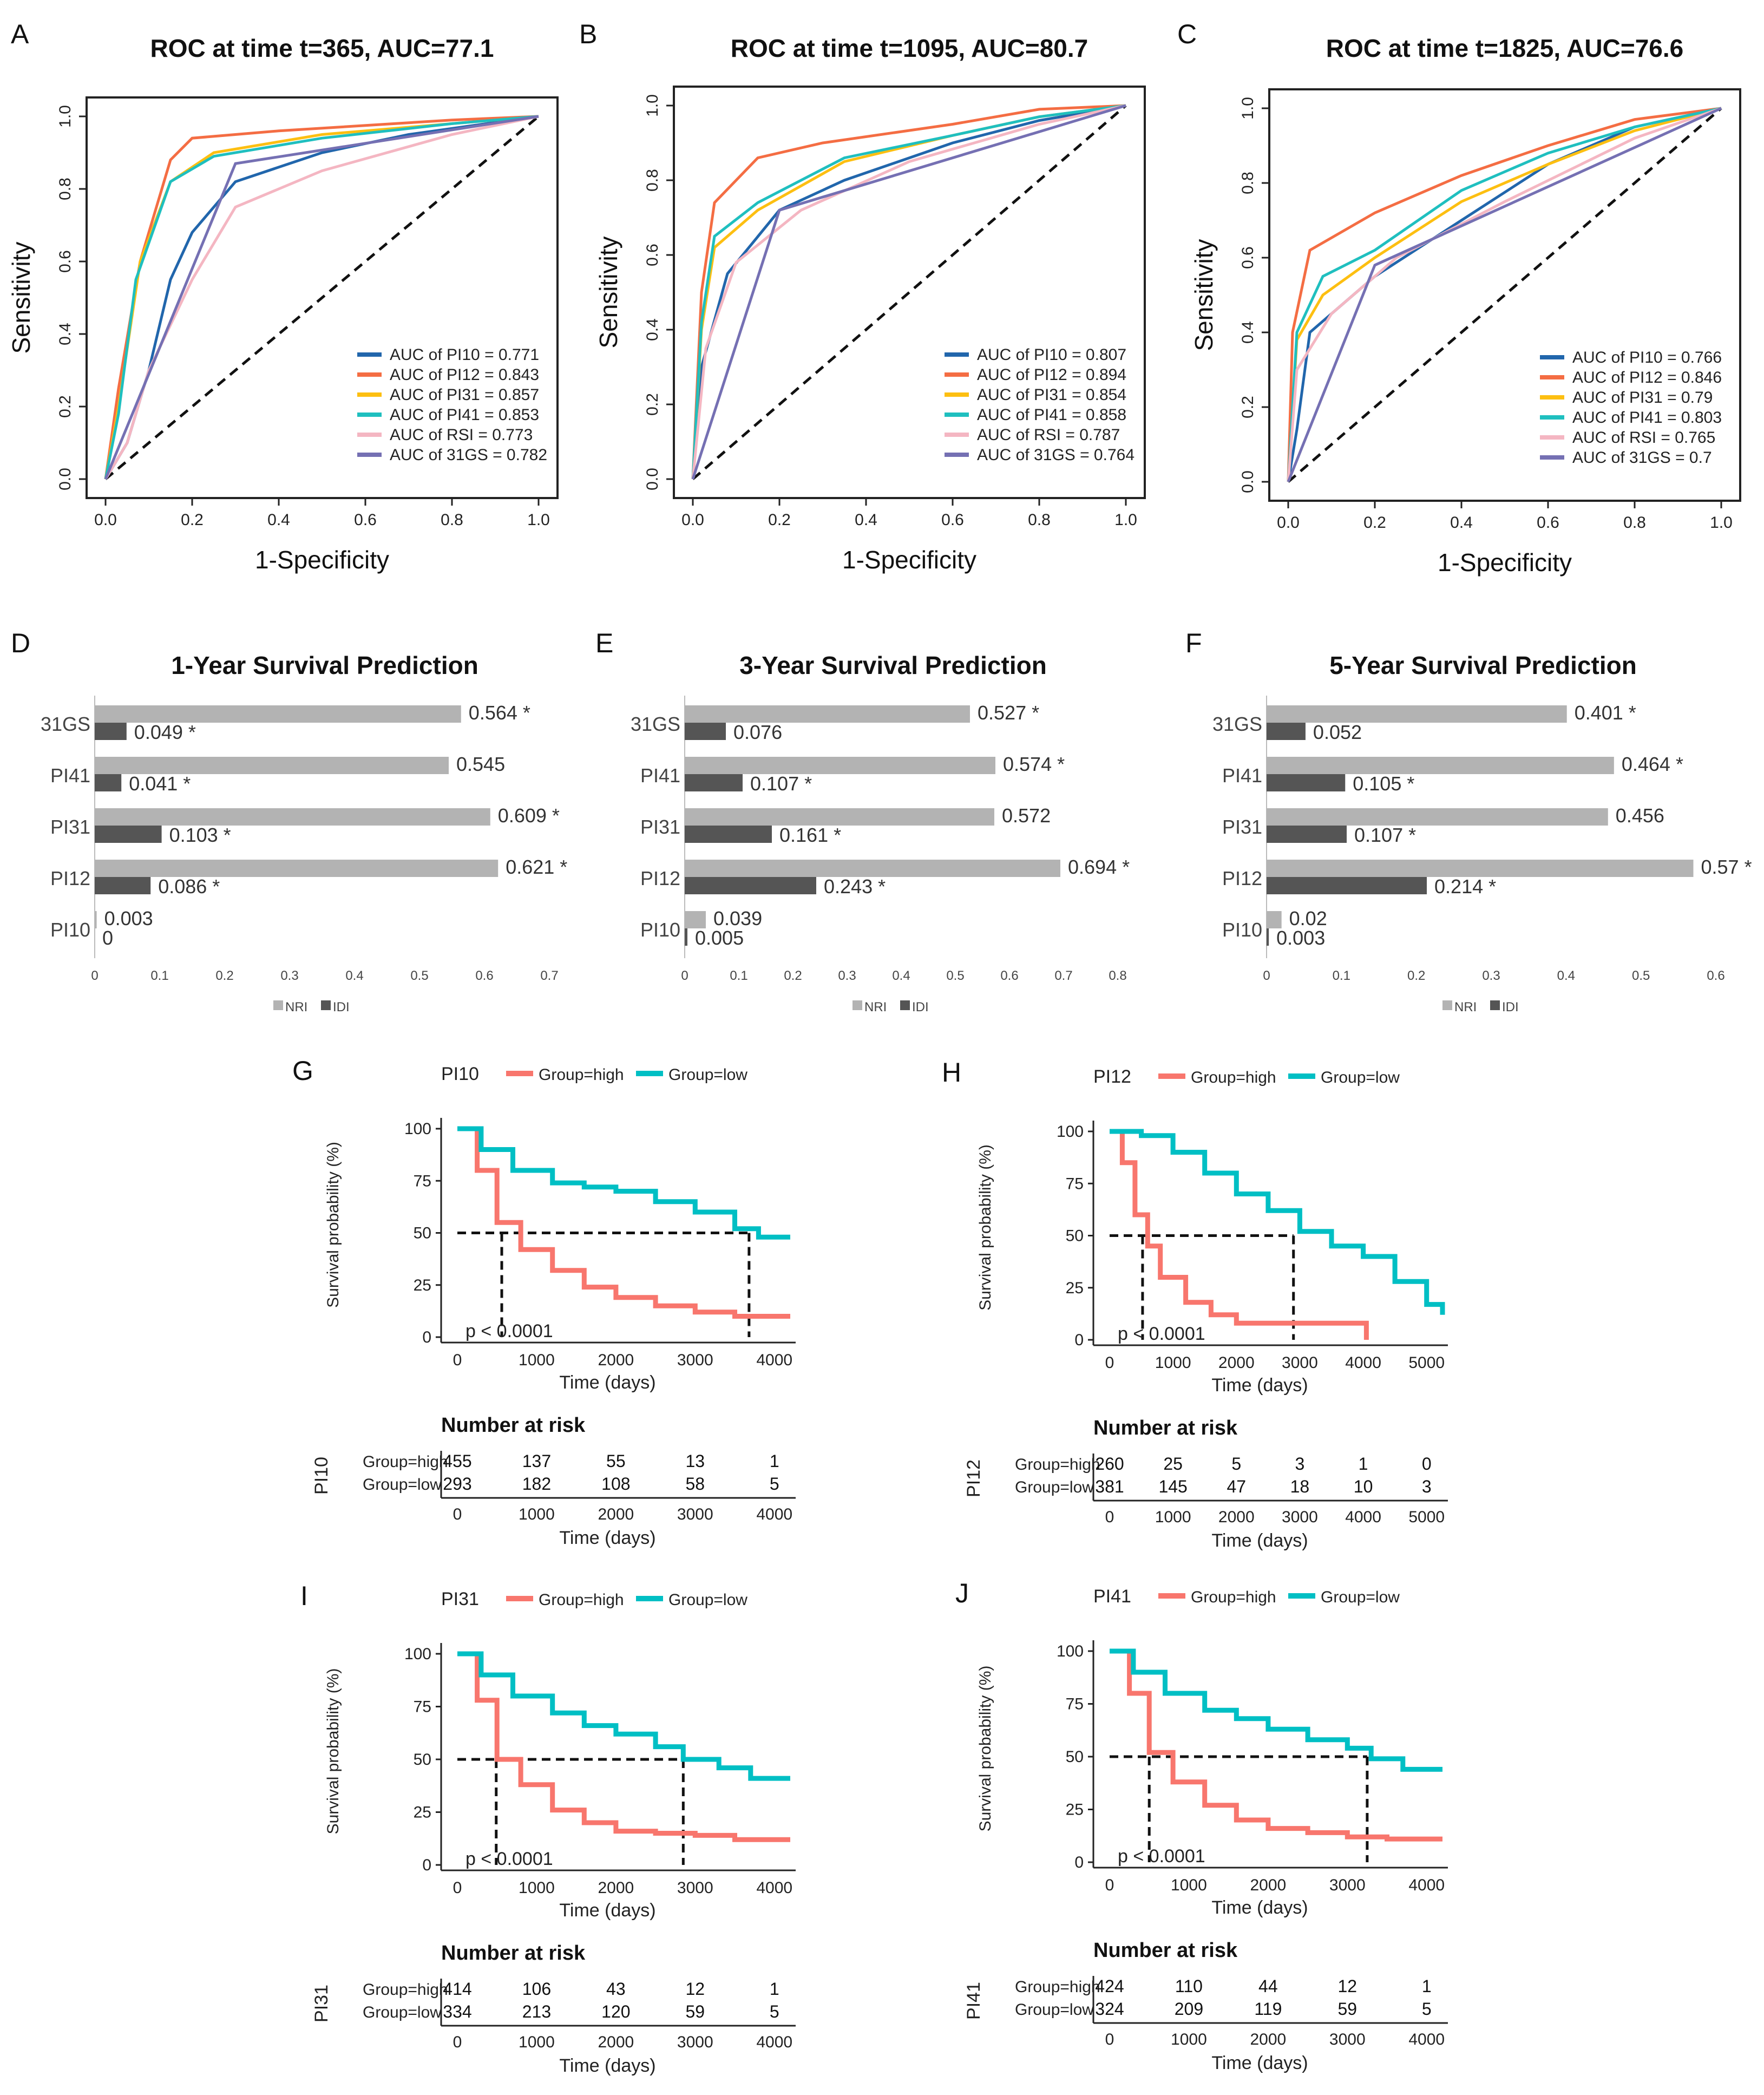 Image resolution: width=1764 pixels, height=2095 pixels. I want to click on risk-table-strata: PI31, so click(322, 2003).